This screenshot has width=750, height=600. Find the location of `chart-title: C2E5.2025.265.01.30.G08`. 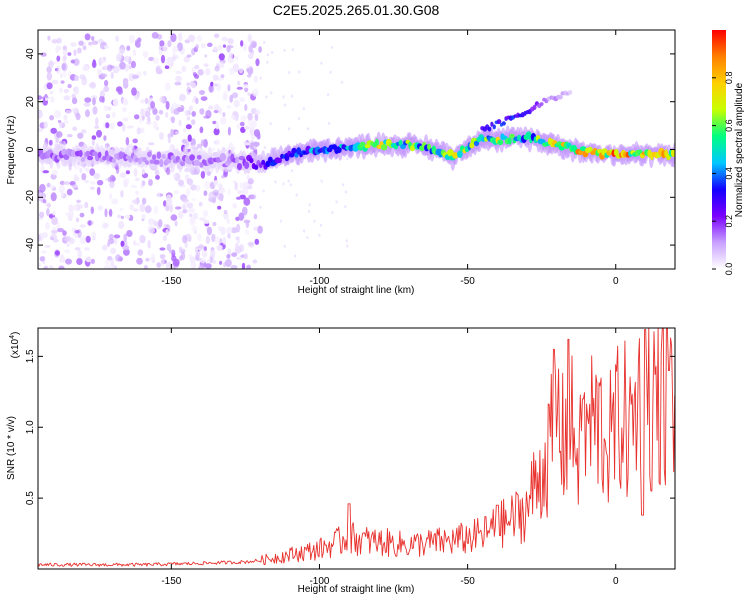

chart-title: C2E5.2025.265.01.30.G08 is located at coordinates (356, 10).